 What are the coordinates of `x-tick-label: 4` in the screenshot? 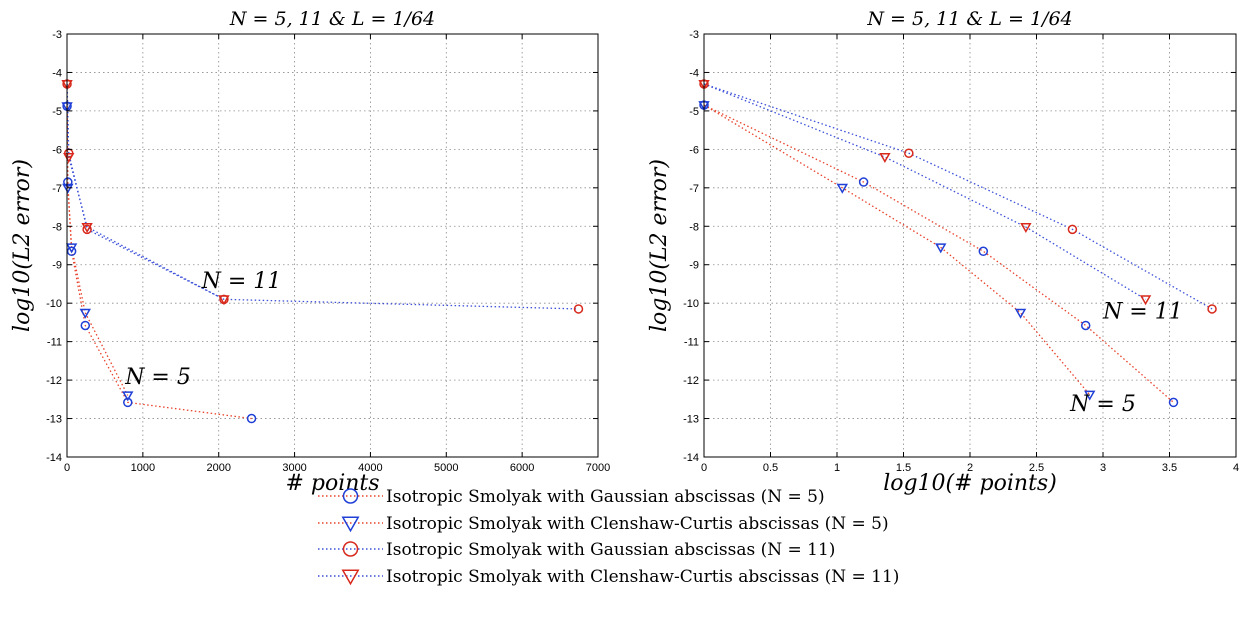 It's located at (1236, 468).